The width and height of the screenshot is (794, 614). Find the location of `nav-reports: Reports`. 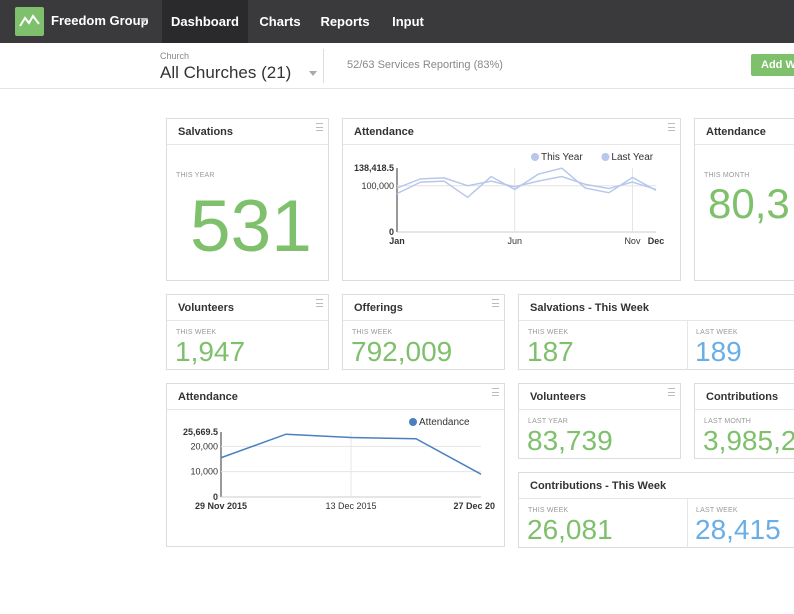

nav-reports: Reports is located at coordinates (345, 21).